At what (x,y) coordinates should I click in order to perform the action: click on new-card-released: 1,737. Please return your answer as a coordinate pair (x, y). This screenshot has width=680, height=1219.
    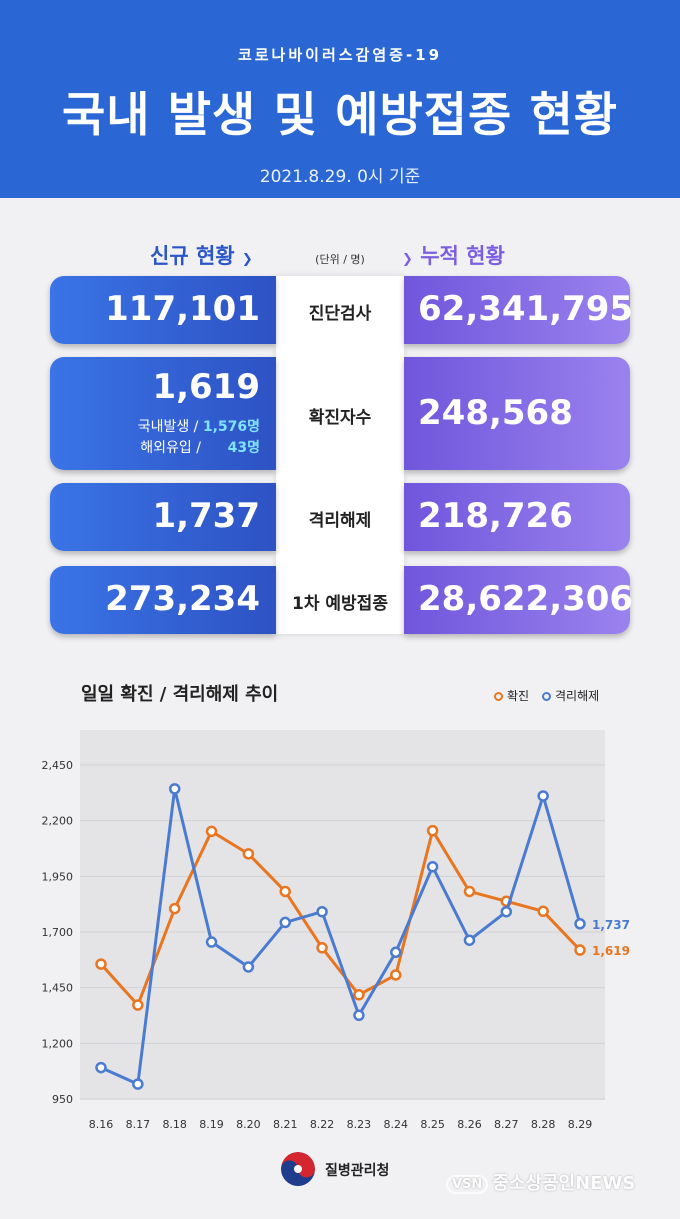
    Looking at the image, I should click on (163, 517).